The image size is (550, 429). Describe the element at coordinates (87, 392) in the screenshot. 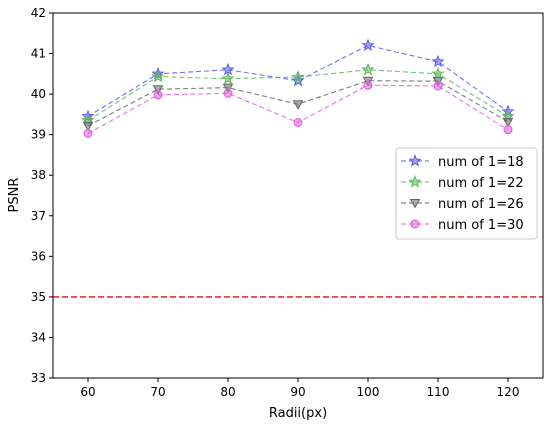

I see `x-tick-label: 60` at that location.